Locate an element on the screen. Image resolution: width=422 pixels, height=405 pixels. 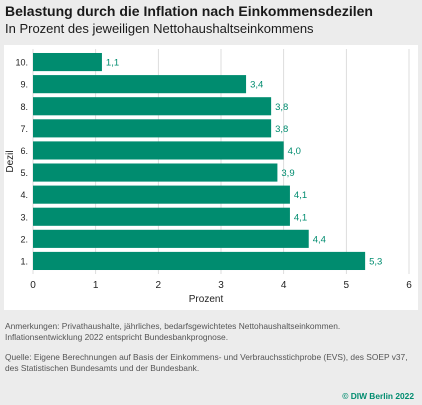
y-tick-label: 2. is located at coordinates (24, 239).